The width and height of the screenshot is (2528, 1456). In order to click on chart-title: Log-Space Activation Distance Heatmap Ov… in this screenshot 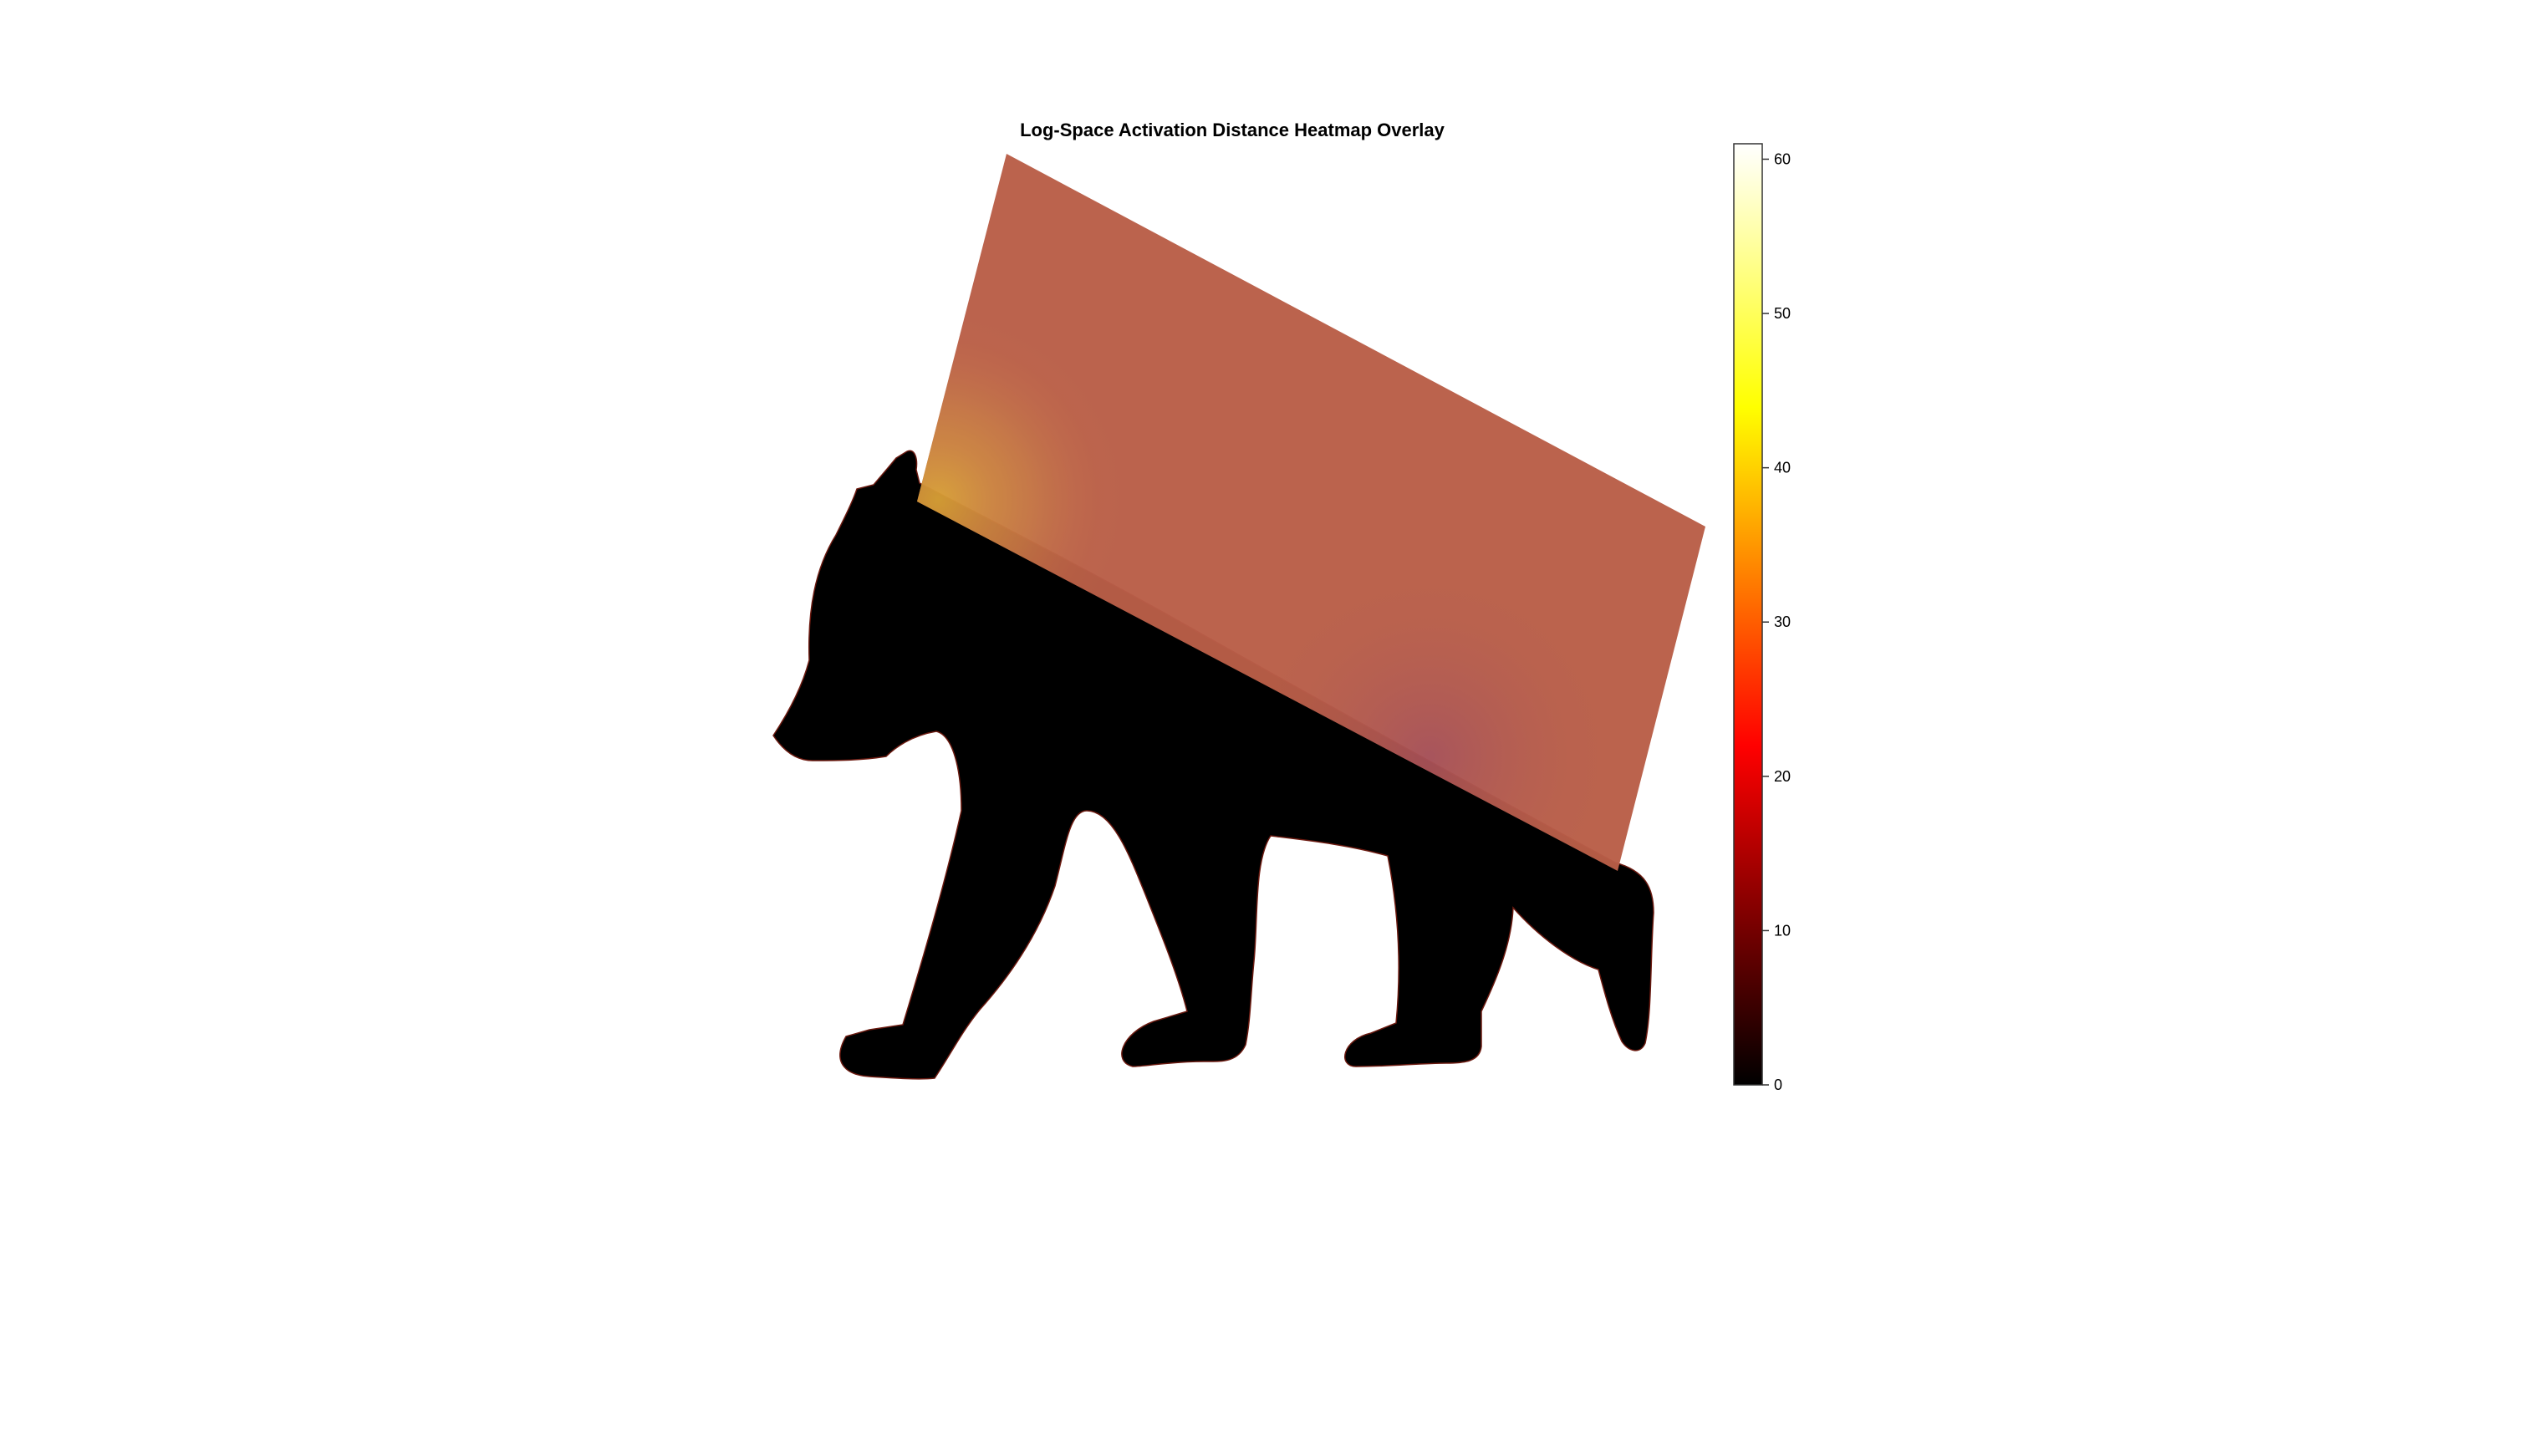, I will do `click(1232, 130)`.